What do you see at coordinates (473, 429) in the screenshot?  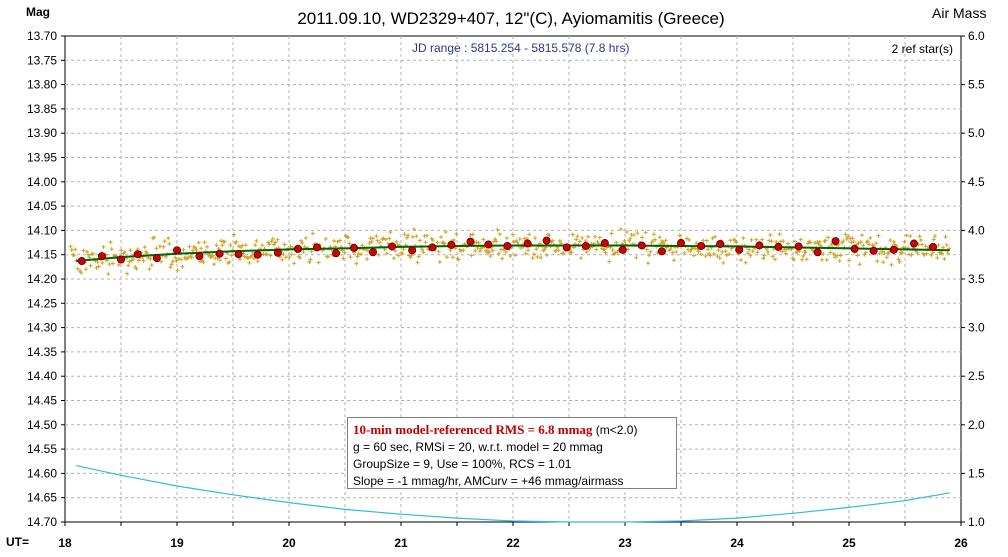 I see `rms-value: 10-min model-referenced RMS = 6.8 mmag` at bounding box center [473, 429].